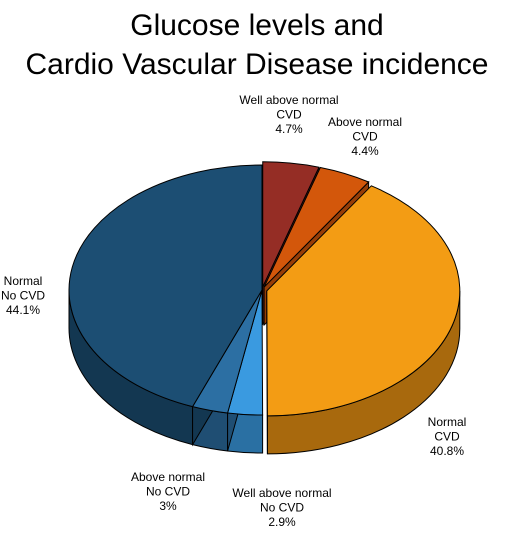  Describe the element at coordinates (168, 506) in the screenshot. I see `slice-label-5-line-3: 3%` at that location.